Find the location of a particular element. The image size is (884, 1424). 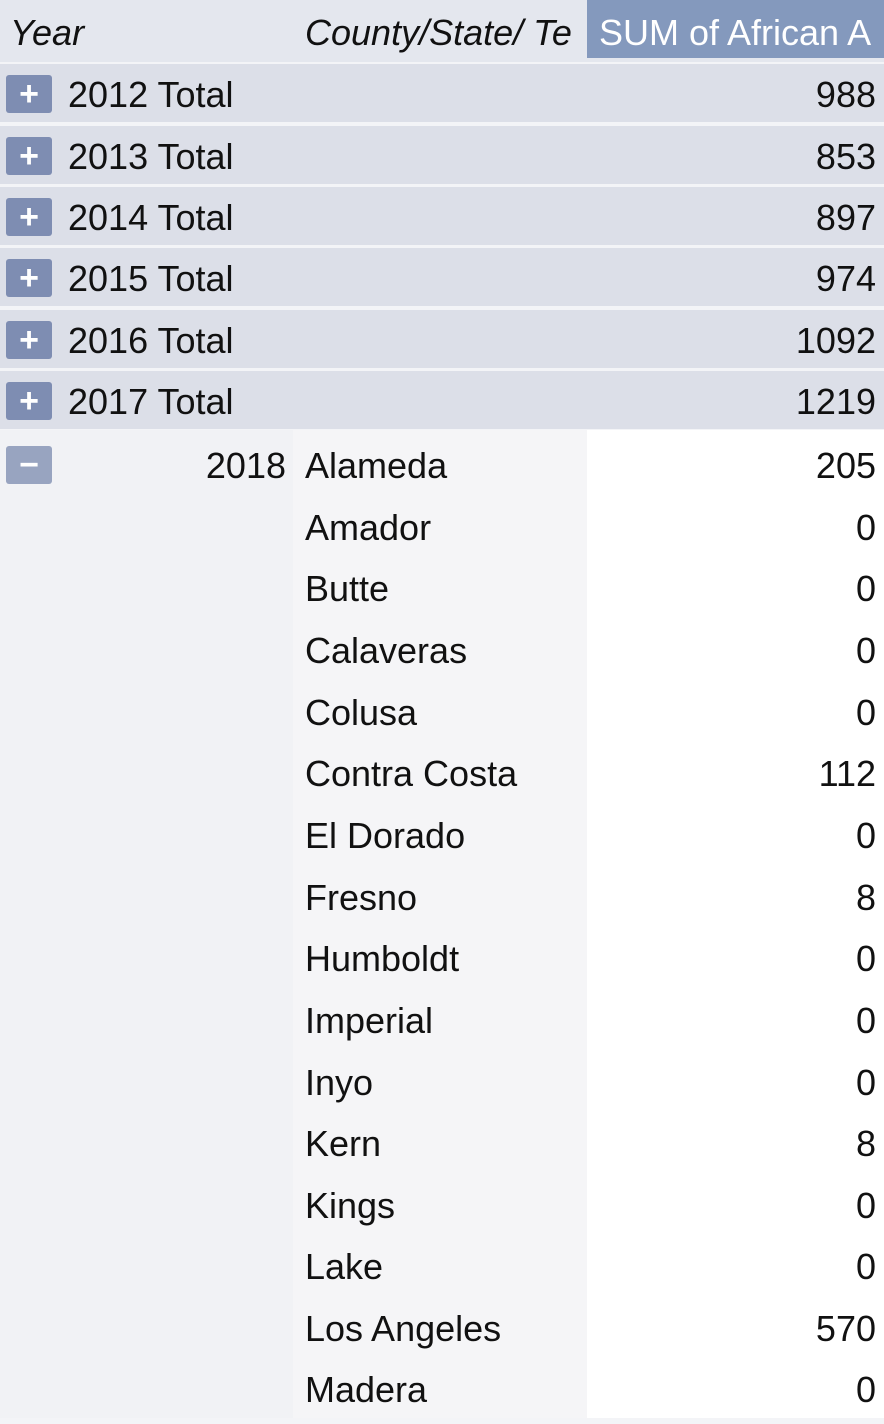

total-label: 2012 Total is located at coordinates (151, 94).